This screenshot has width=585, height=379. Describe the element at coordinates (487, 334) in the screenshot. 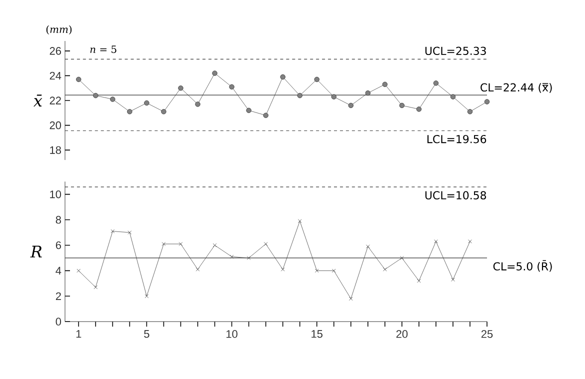

I see `x-tick-label: 25` at that location.